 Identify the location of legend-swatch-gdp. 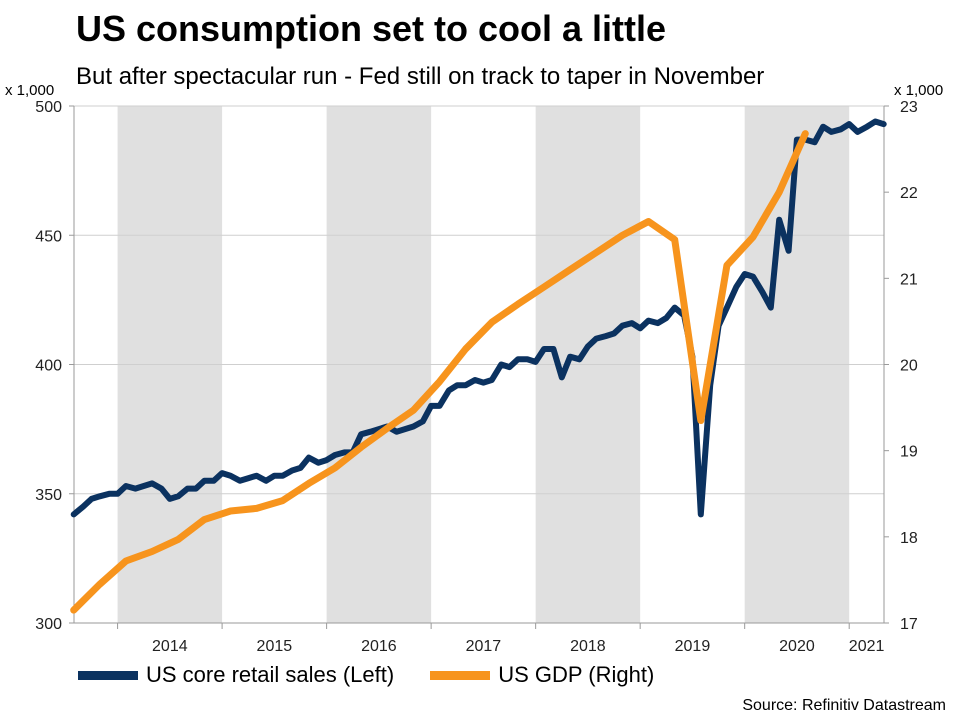
(460, 675).